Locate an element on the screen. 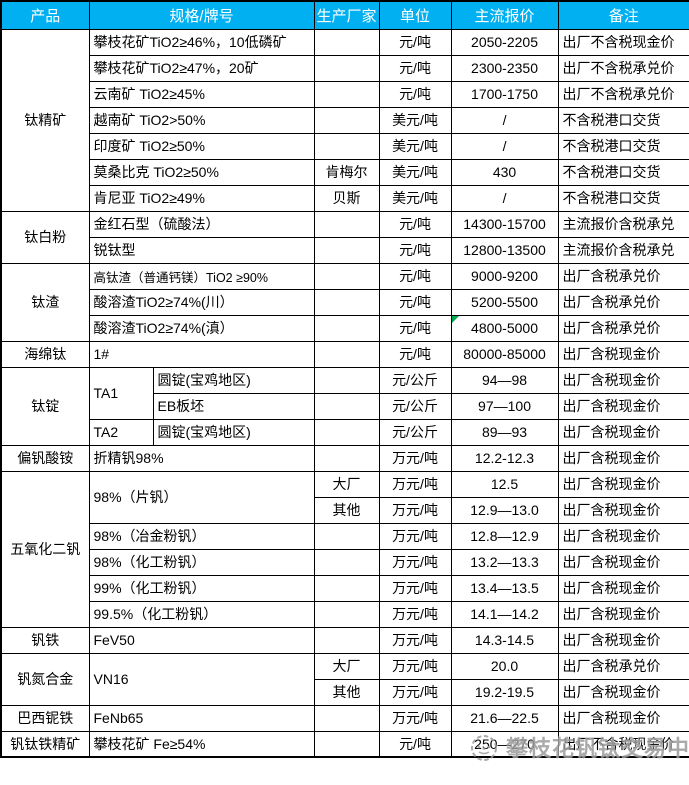  price-cell: 97—100 is located at coordinates (504, 406).